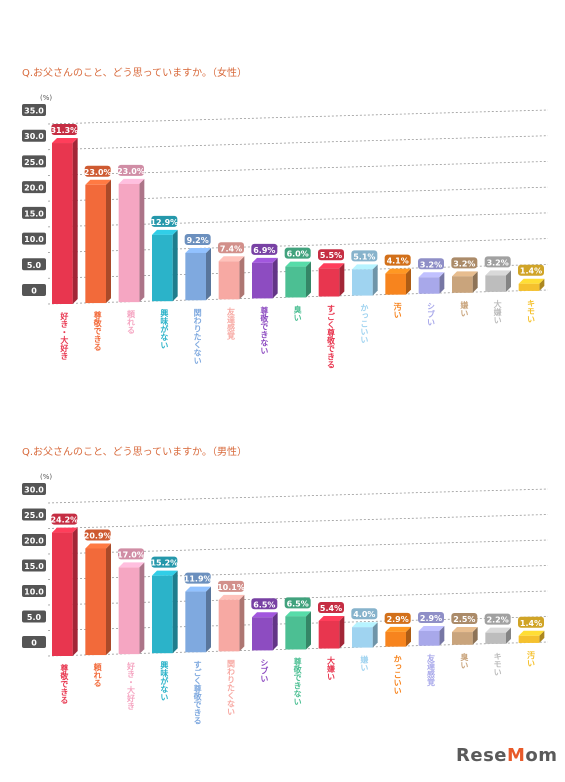 The height and width of the screenshot is (782, 565). I want to click on x-tick-label: 尊敬できる, so click(97, 330).